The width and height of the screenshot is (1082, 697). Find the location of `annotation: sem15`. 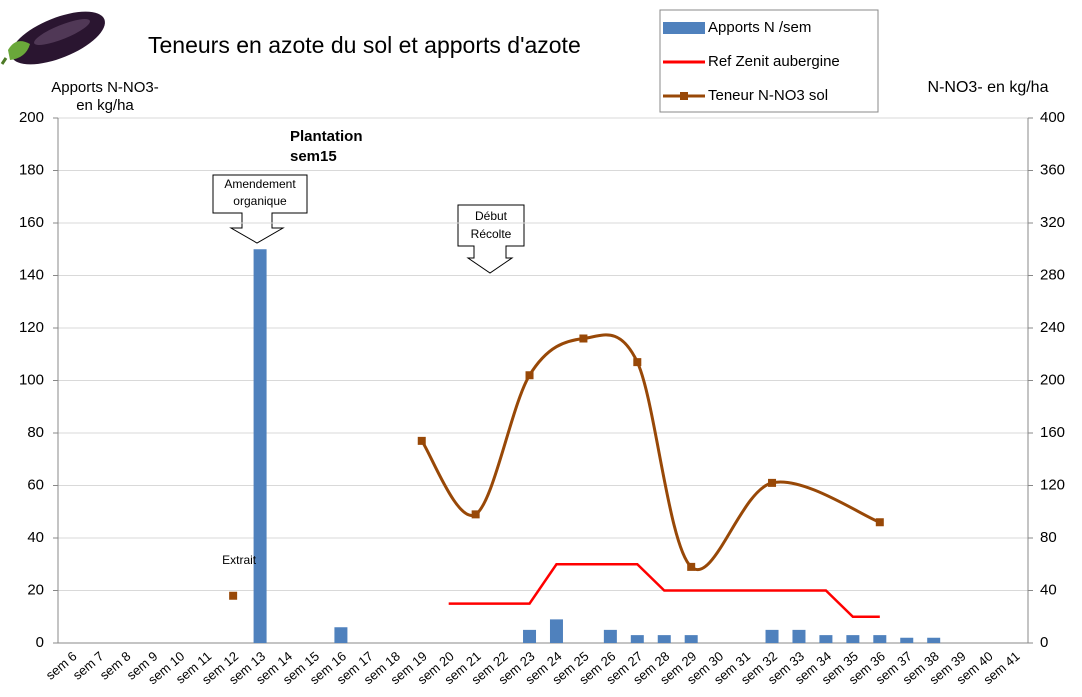

annotation: sem15 is located at coordinates (313, 156).